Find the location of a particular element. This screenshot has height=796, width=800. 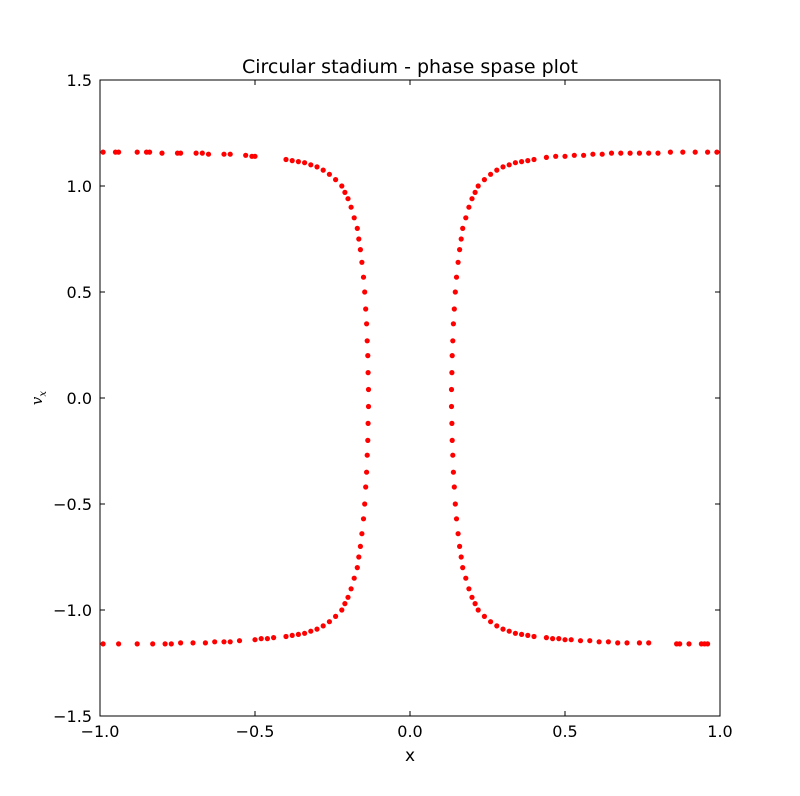

chart-title: Circular stadium - phase spase plot is located at coordinates (410, 67).